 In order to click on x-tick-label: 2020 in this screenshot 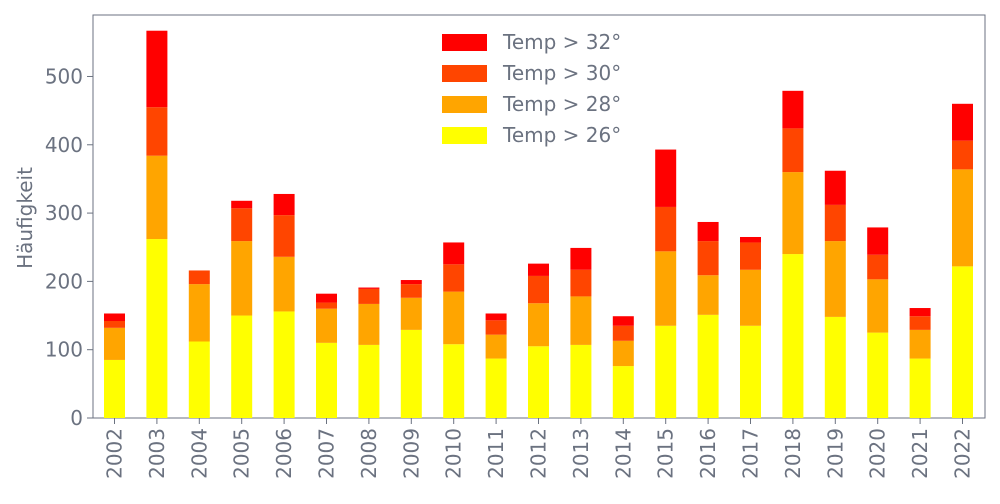, I will do `click(878, 453)`.